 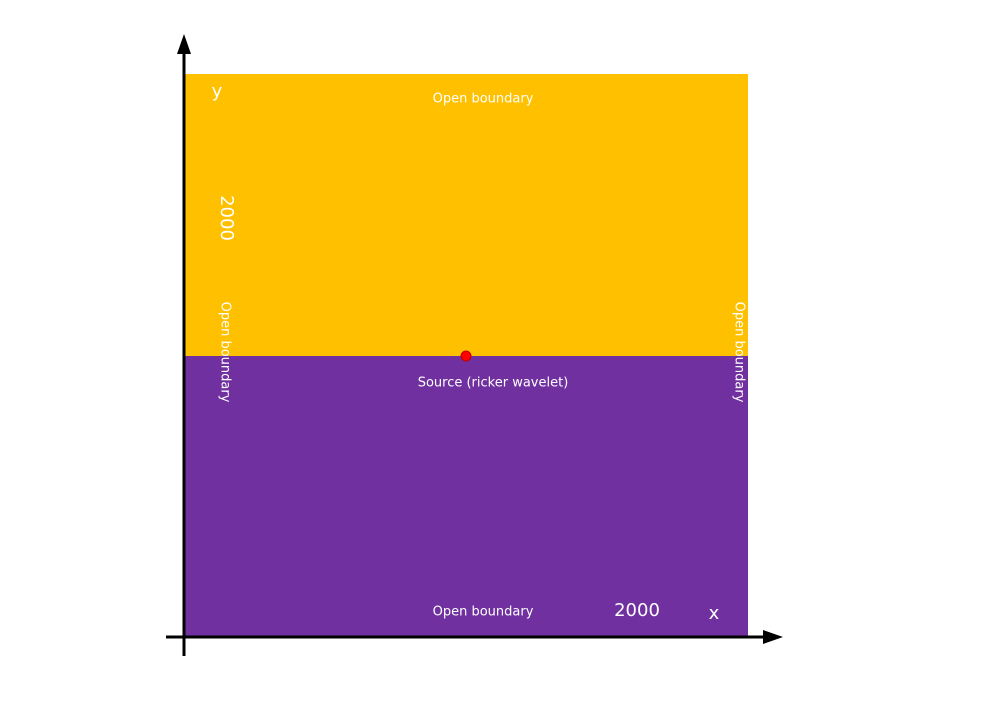 What do you see at coordinates (637, 610) in the screenshot?
I see `width-label: 2000` at bounding box center [637, 610].